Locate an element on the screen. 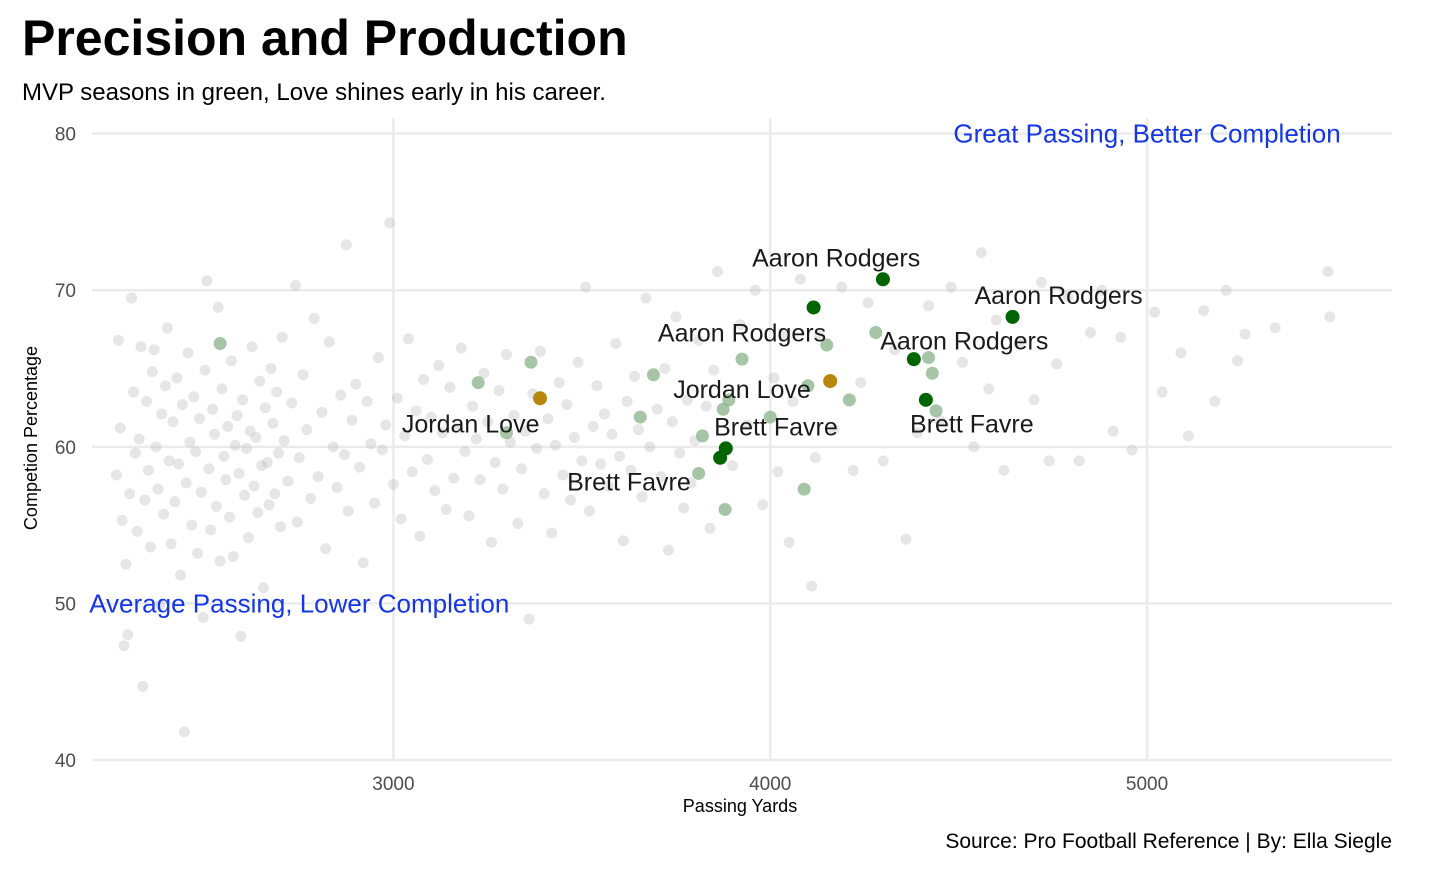  y-tick-label: 70 is located at coordinates (65, 291).